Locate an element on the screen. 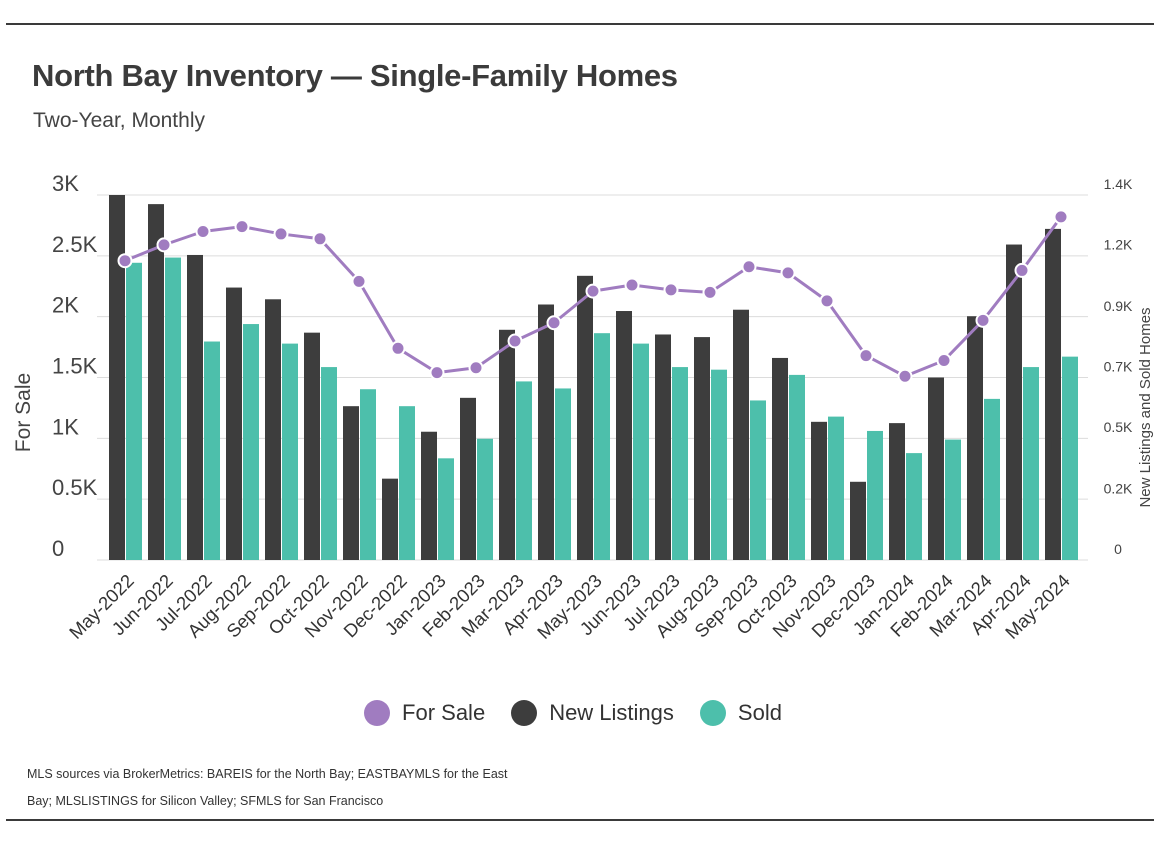  y-right-tick-label: 1.2K is located at coordinates (1118, 245).